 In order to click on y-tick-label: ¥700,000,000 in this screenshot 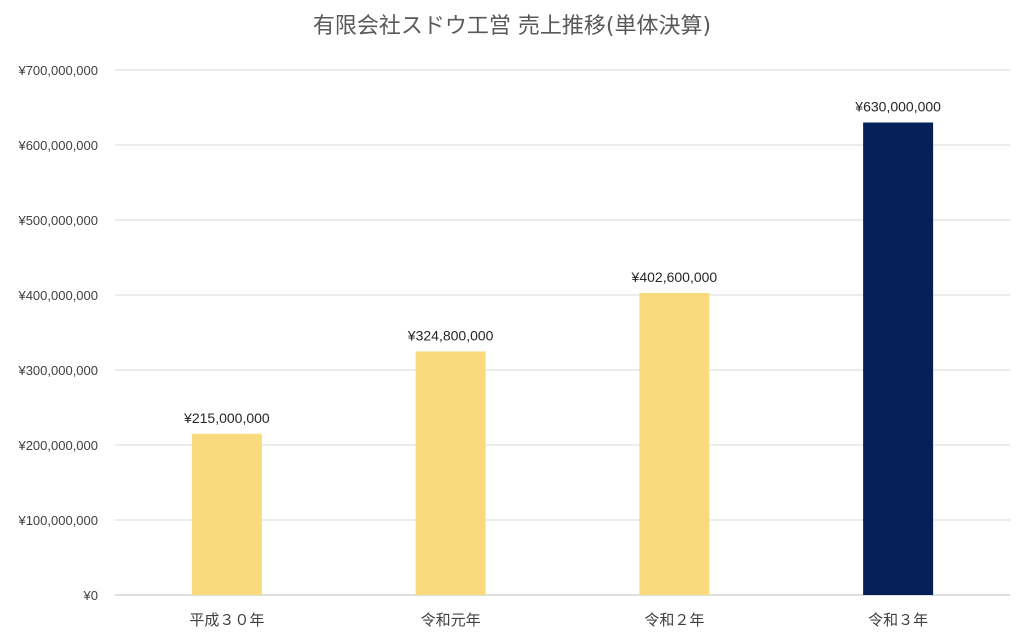, I will do `click(57, 70)`.